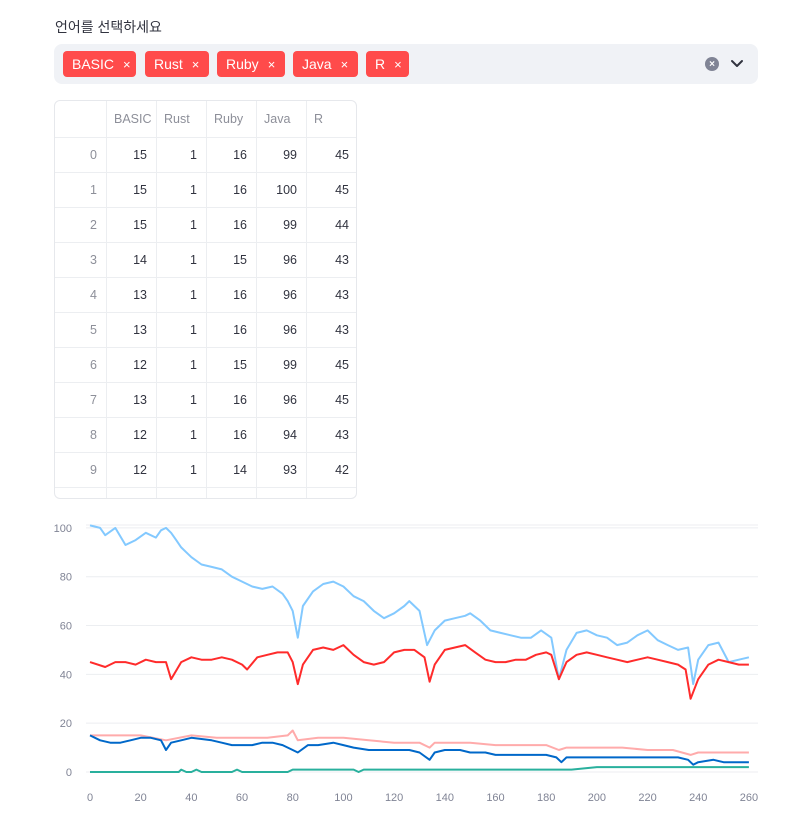  Describe the element at coordinates (93, 330) in the screenshot. I see `row-index: 5` at that location.